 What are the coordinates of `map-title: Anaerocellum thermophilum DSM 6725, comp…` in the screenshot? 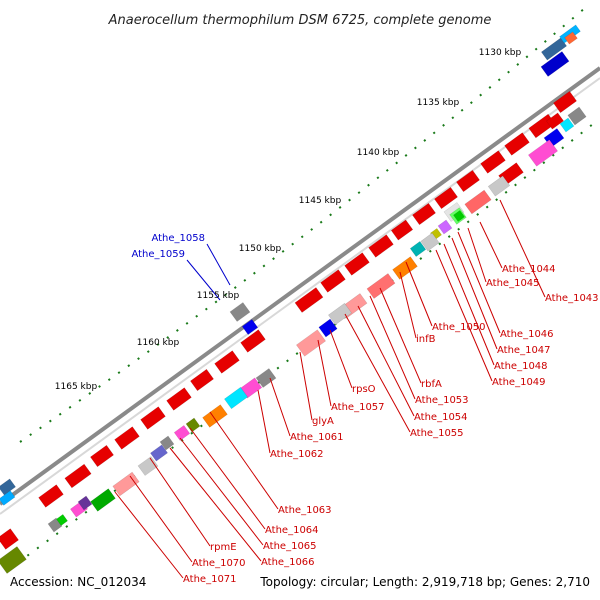 It's located at (300, 20).